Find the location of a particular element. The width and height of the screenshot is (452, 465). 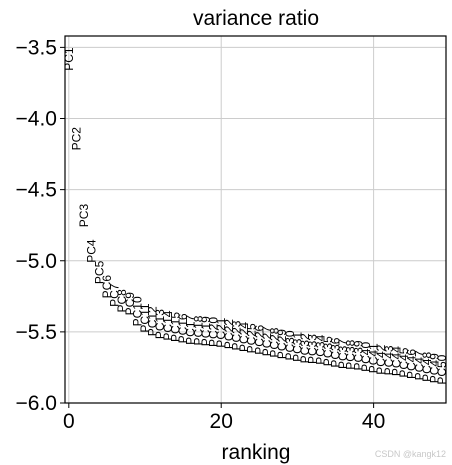

pc-label-point: PC16 is located at coordinates (183, 328).